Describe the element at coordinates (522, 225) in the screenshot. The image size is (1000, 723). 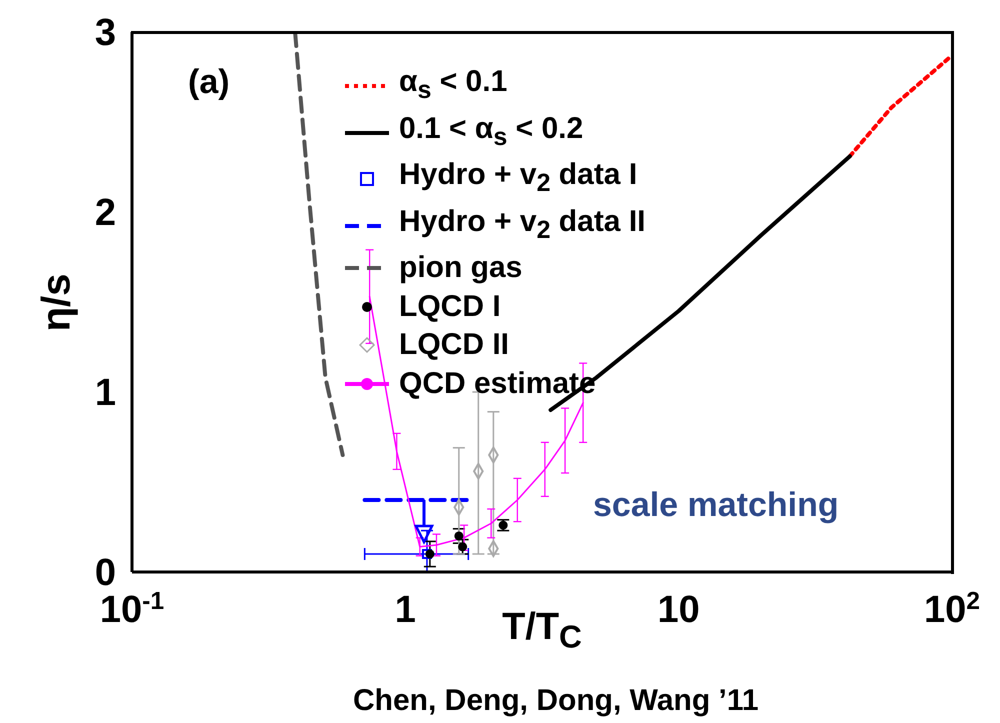
I see `legend-label: Hydro + v$_{2}$ data II` at that location.